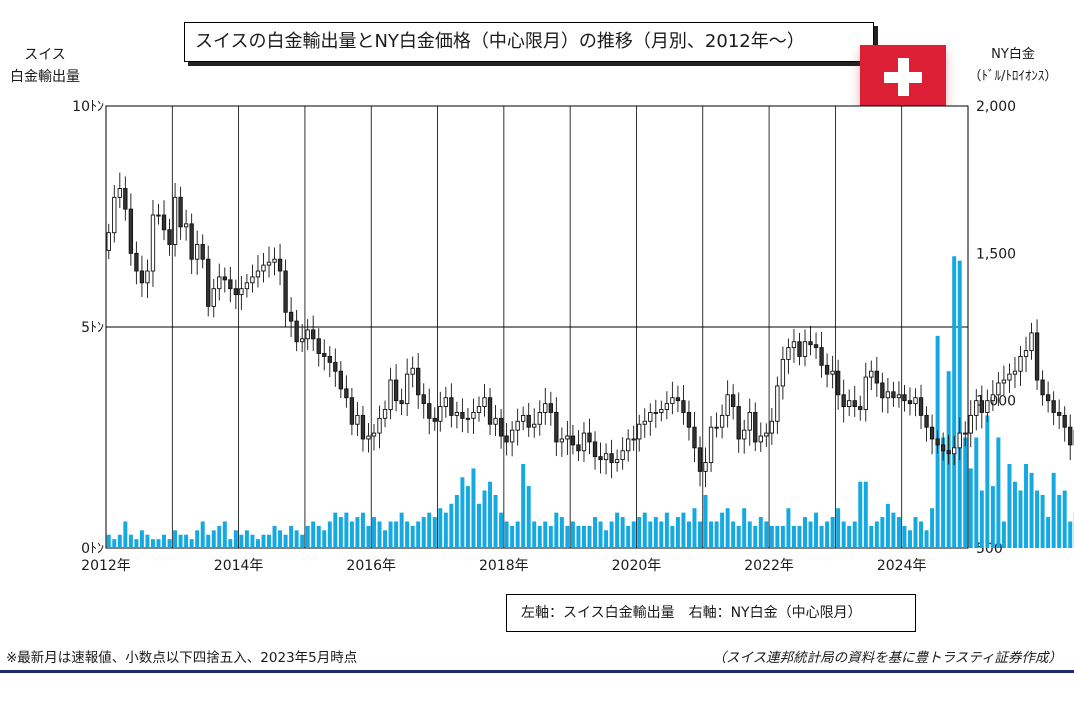 This screenshot has height=707, width=1074. What do you see at coordinates (711, 613) in the screenshot?
I see `legend: 左軸：スイス白金輸出量 右軸：NY白金（中心限月）` at bounding box center [711, 613].